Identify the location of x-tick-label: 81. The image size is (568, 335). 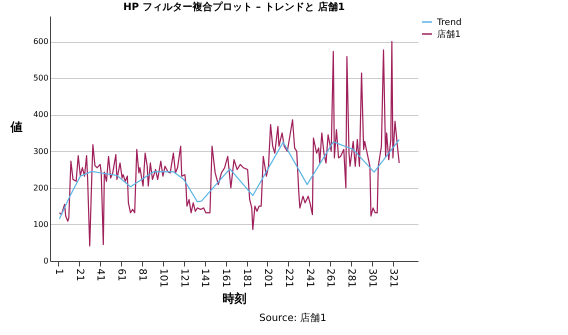
(142, 275).